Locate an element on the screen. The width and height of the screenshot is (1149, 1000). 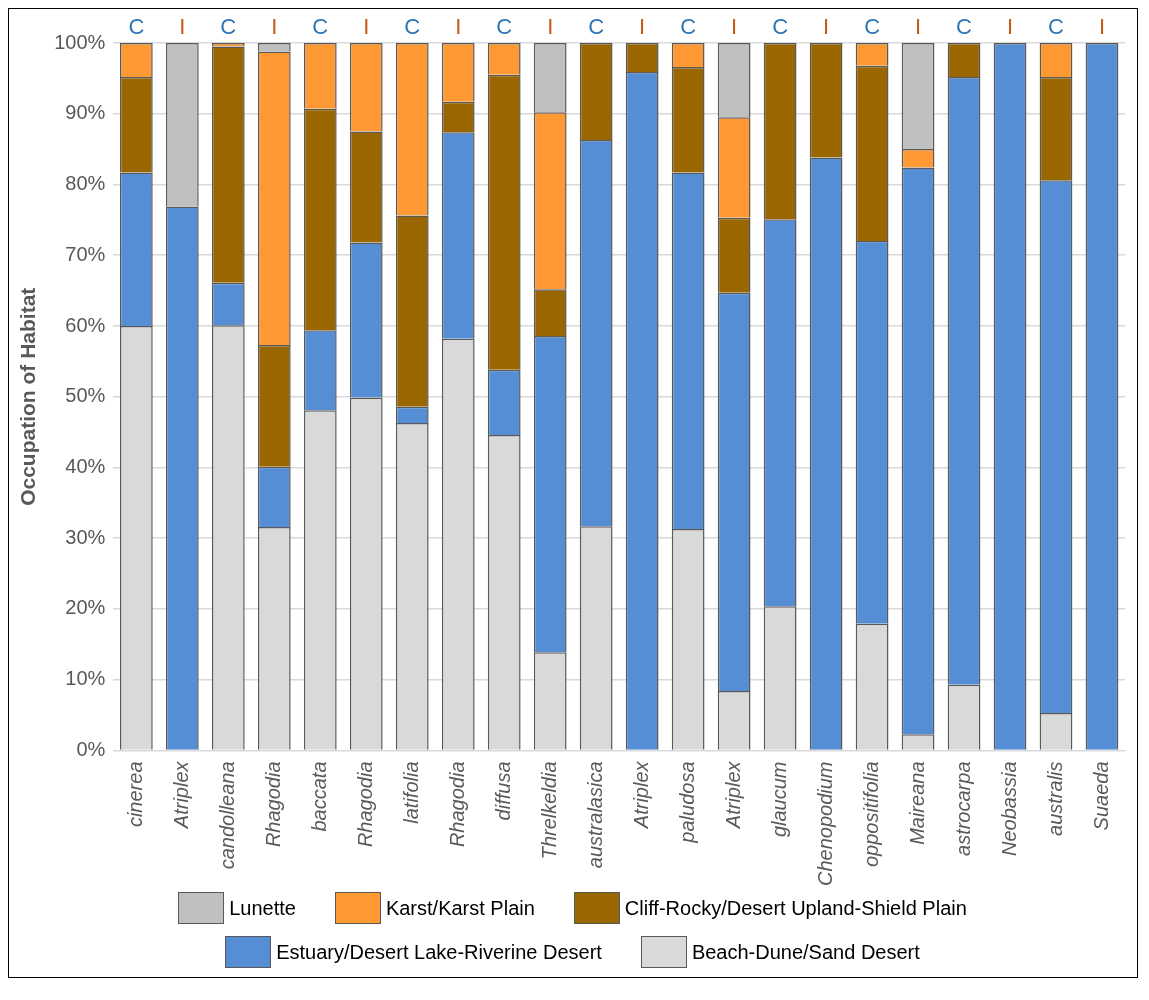
y-tick-label: 70% is located at coordinates (85, 253).